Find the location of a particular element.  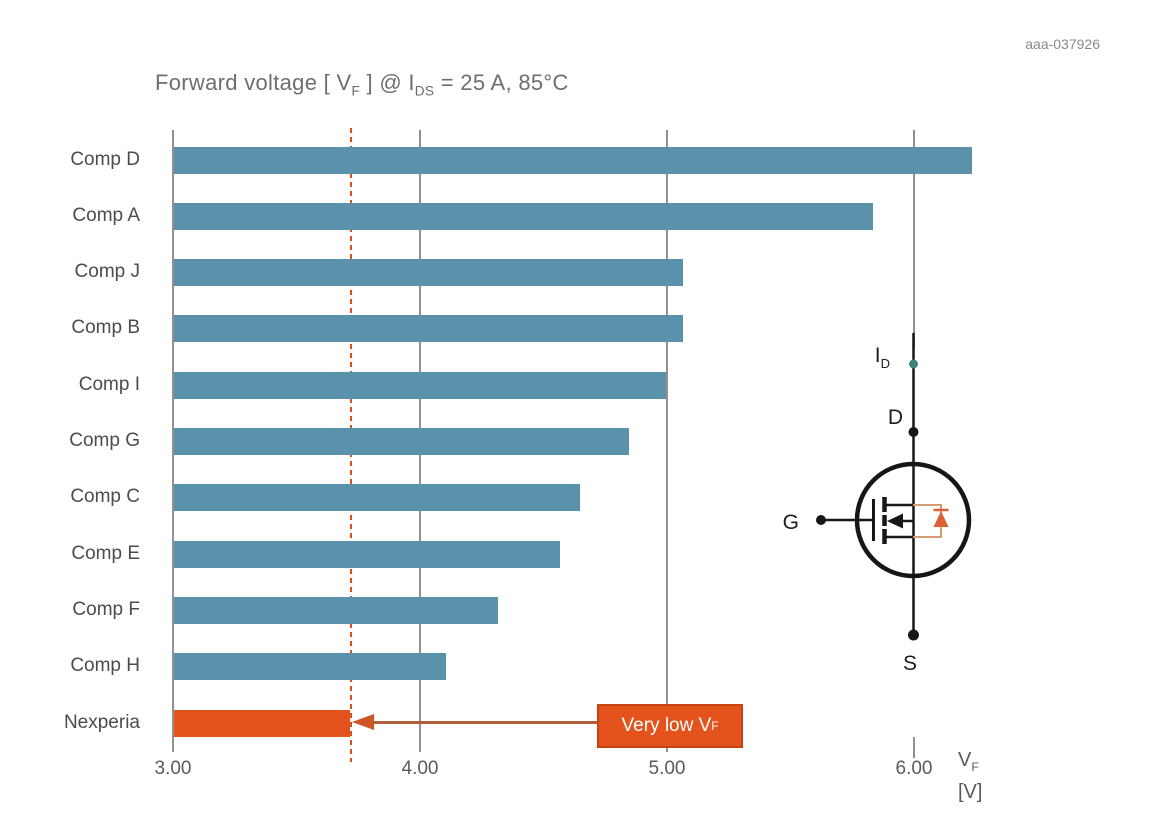

id-label: ID is located at coordinates (882, 357).